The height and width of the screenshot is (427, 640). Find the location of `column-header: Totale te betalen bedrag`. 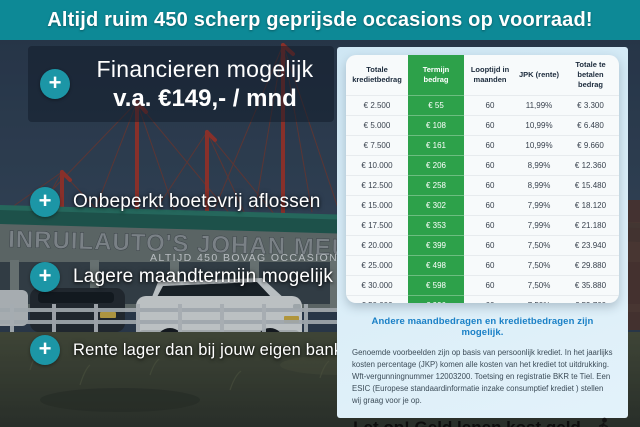

column-header: Totale te betalen bedrag is located at coordinates (590, 74).